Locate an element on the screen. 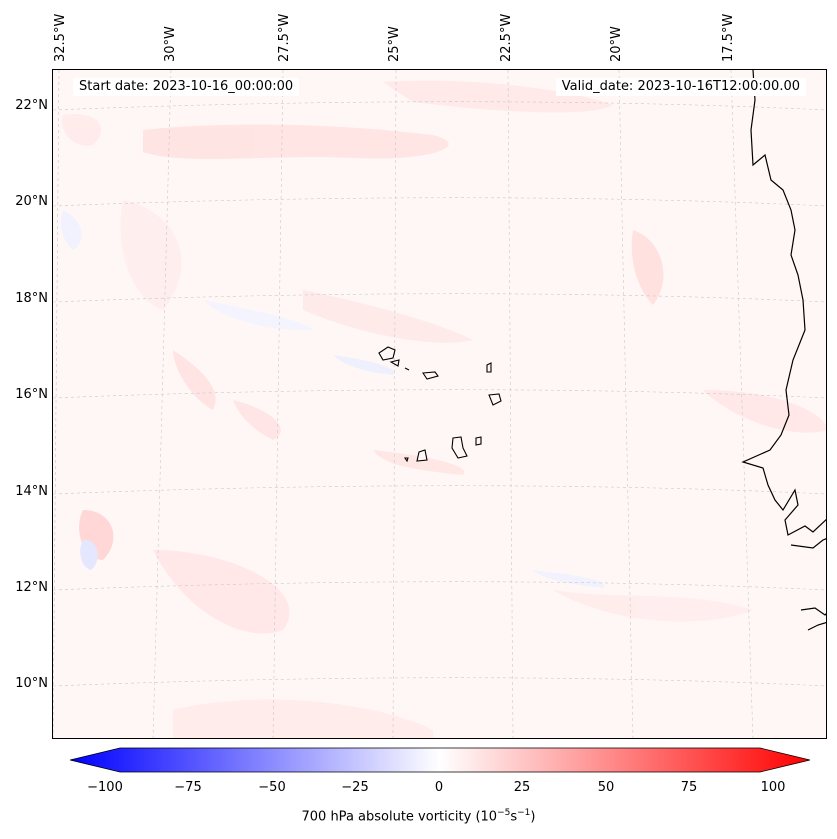 The width and height of the screenshot is (837, 839). island-brava is located at coordinates (406, 460).